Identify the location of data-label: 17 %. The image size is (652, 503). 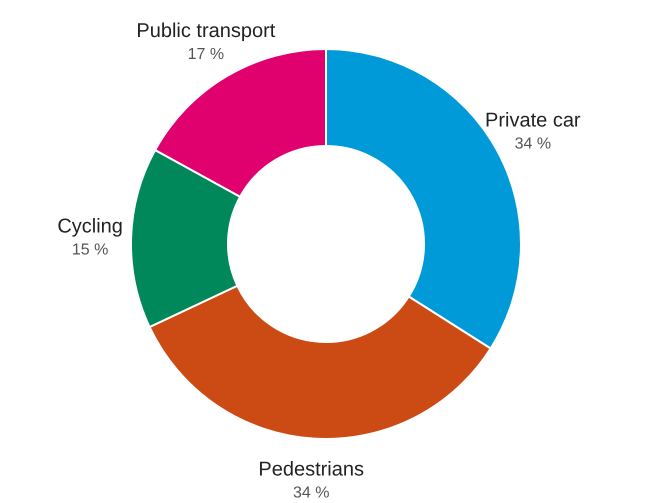
(206, 54).